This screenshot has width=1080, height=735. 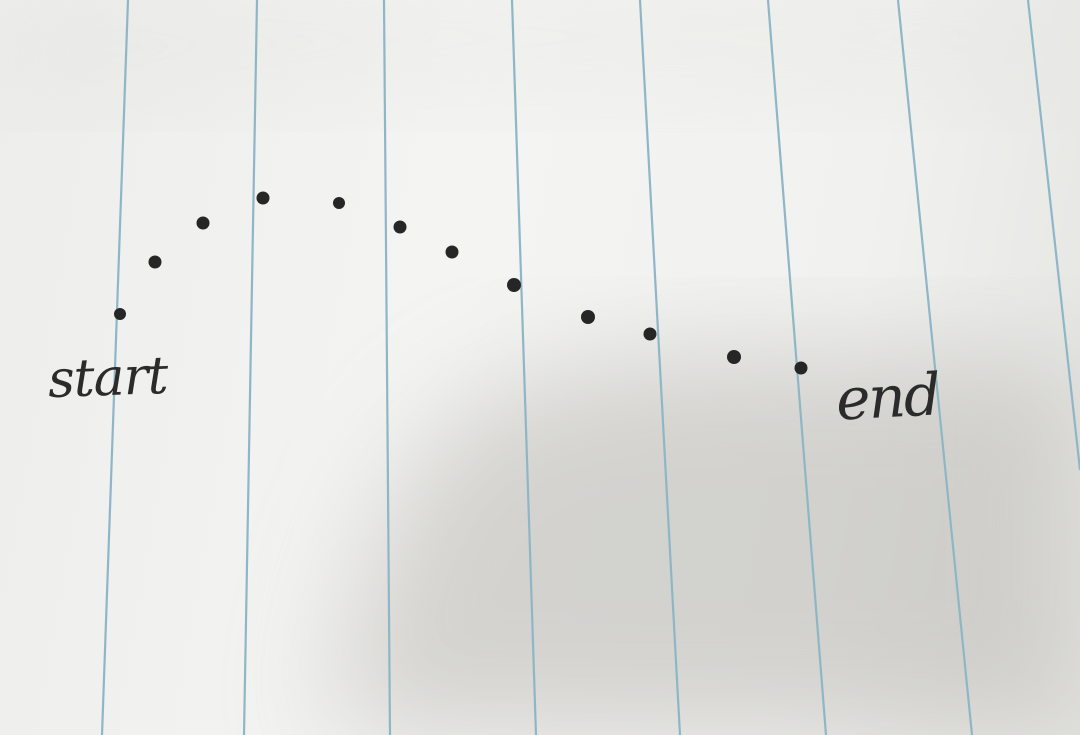 What do you see at coordinates (887, 397) in the screenshot?
I see `end-label: end` at bounding box center [887, 397].